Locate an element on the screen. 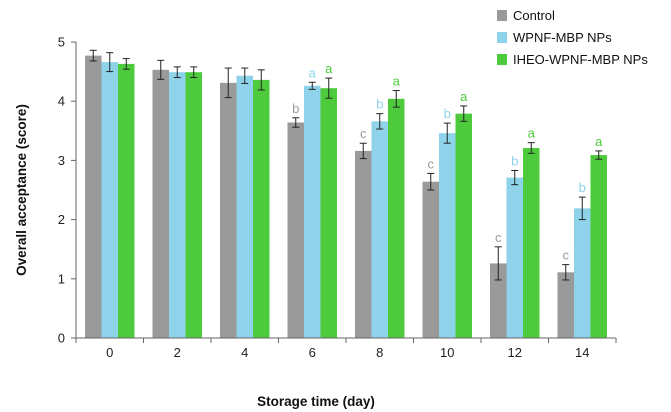 This screenshot has height=412, width=671. legend-label-2: WPNF-MBP NPs is located at coordinates (562, 37).